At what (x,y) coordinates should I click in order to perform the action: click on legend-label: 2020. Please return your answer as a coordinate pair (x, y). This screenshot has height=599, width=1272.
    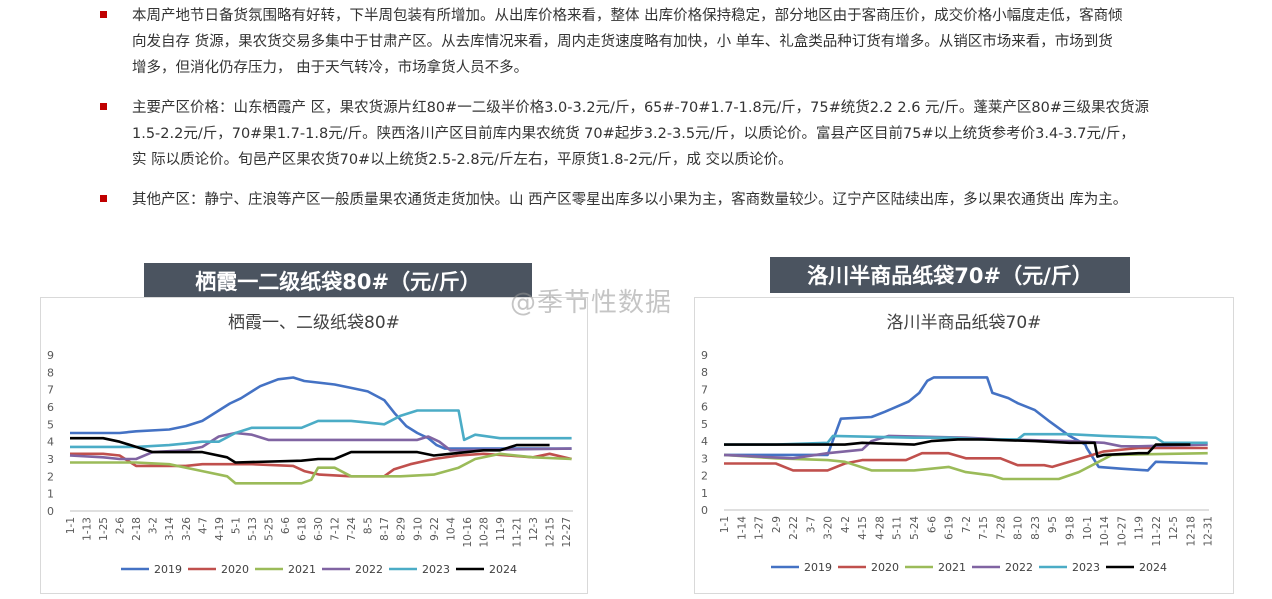
    Looking at the image, I should click on (235, 569).